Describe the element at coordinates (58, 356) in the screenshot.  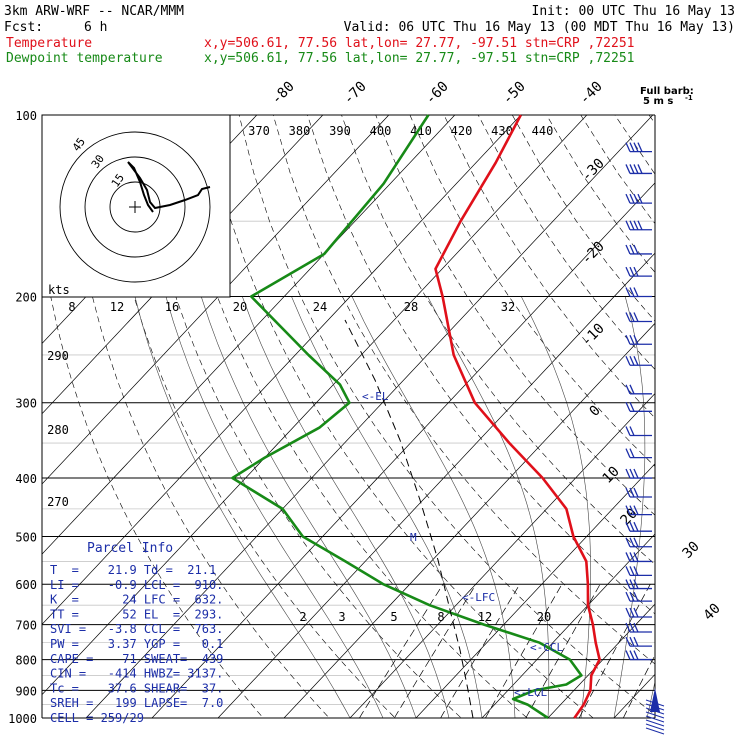
I see `theta-label-low: 290` at that location.